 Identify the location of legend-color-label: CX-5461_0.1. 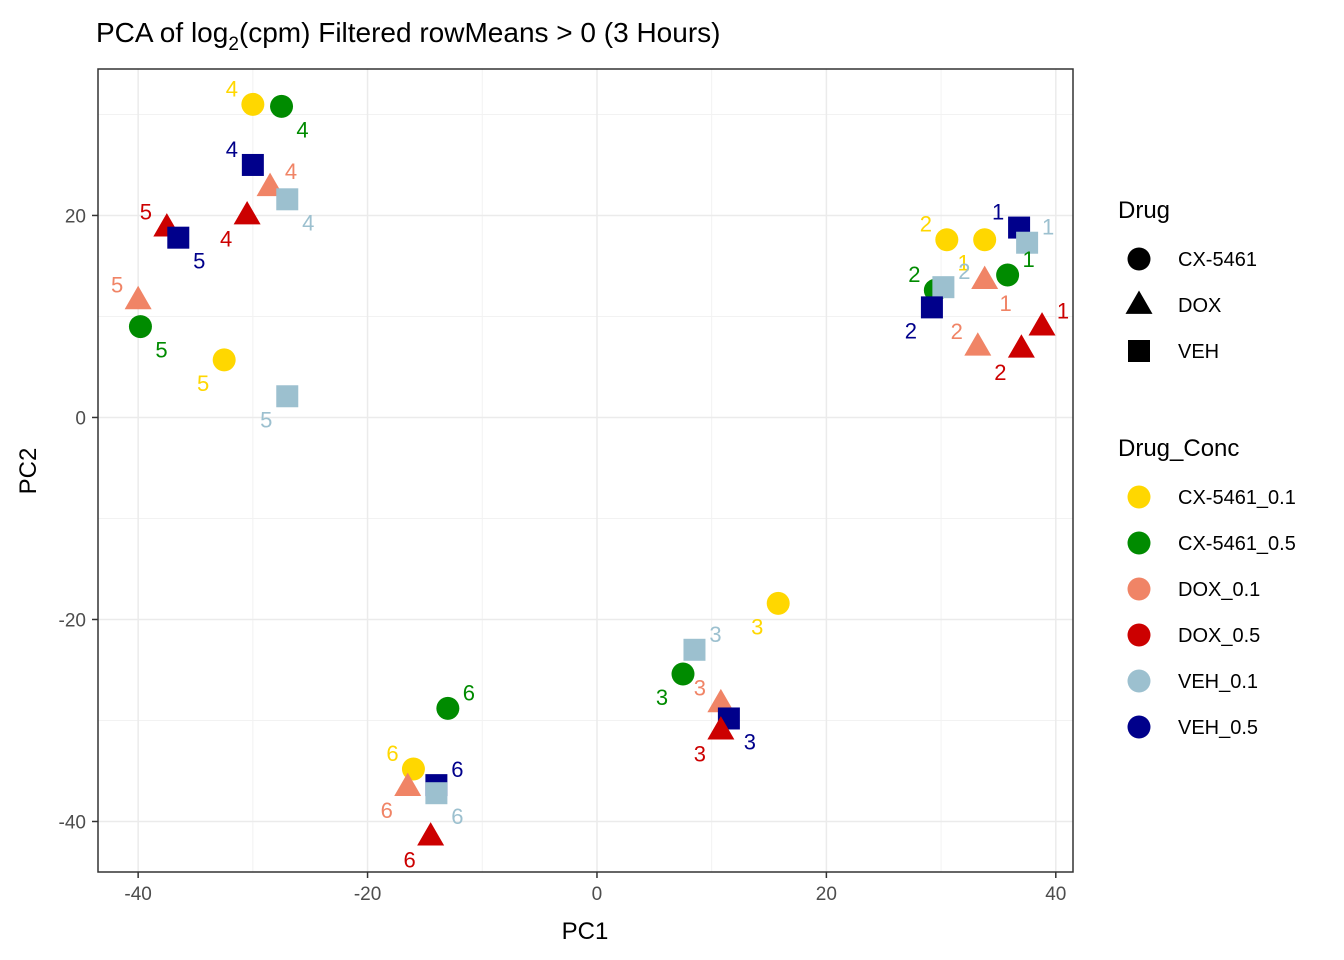
(1237, 498).